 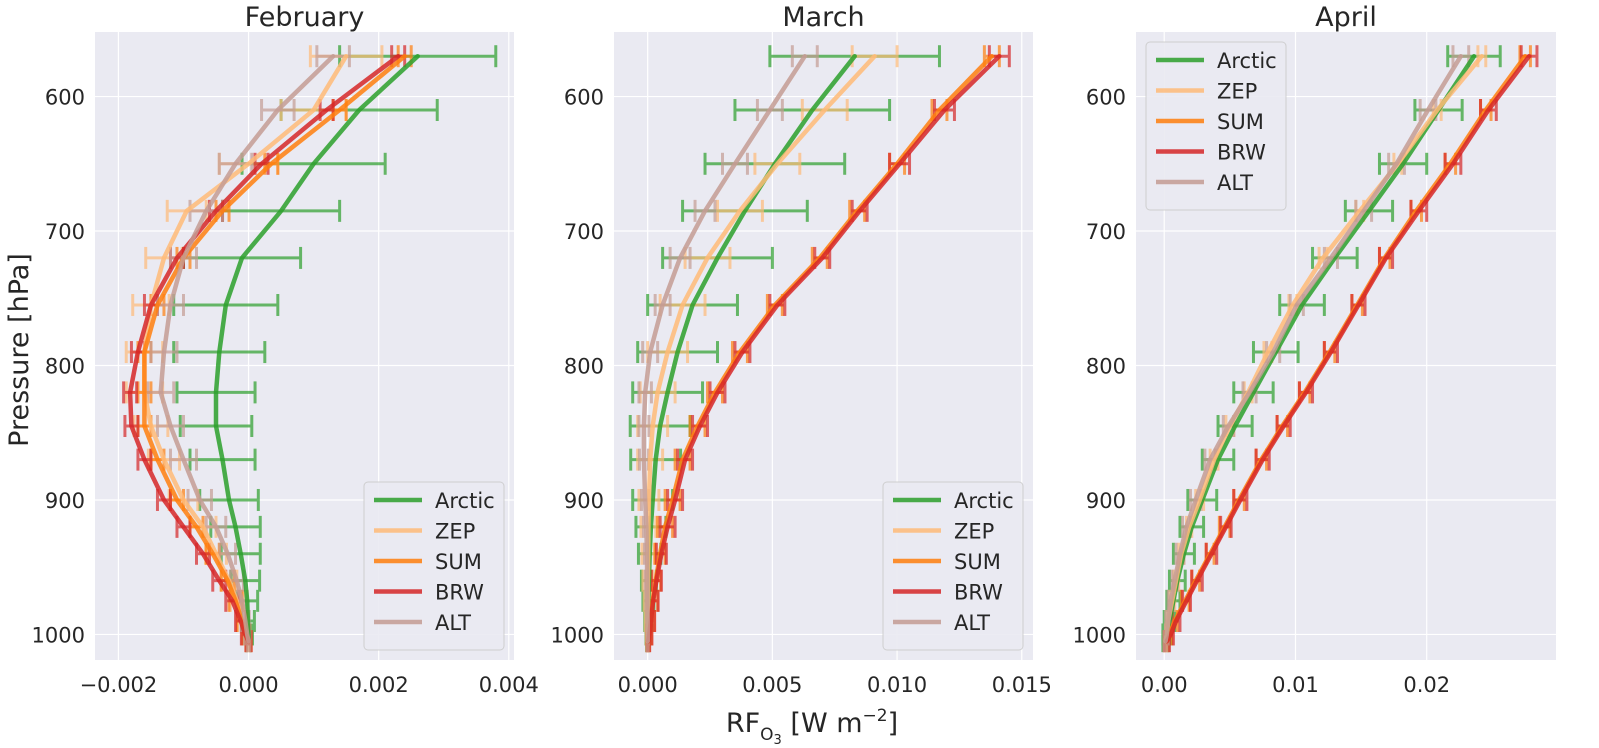 What do you see at coordinates (893, 723) in the screenshot?
I see `x-axis-label-close: ]` at bounding box center [893, 723].